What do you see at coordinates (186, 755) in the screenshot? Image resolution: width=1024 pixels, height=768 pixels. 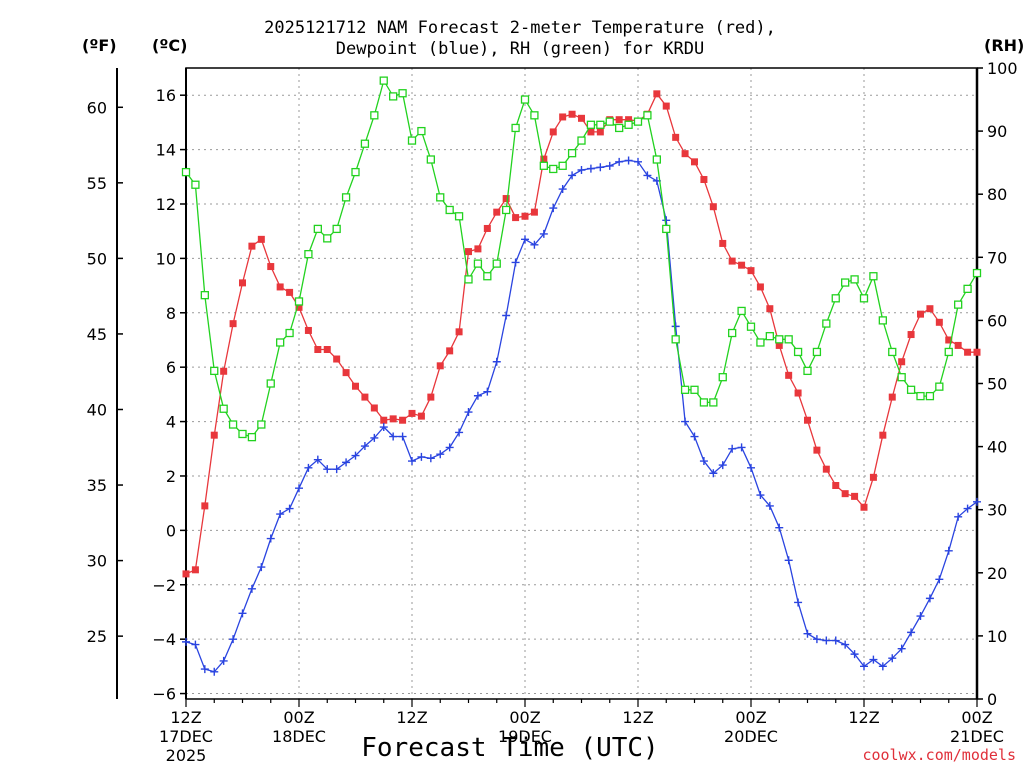 I see `x-tick-label: 2025` at bounding box center [186, 755].